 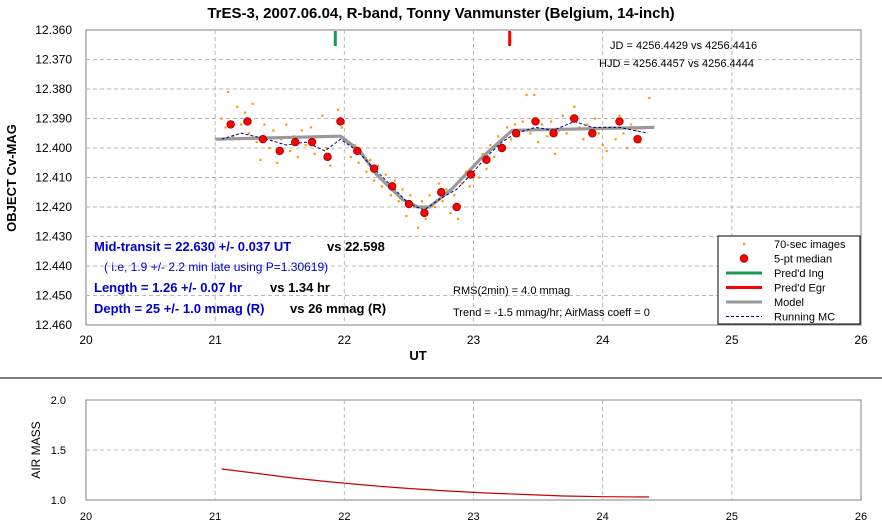 I want to click on x-tick-label: 21, so click(x=215, y=340).